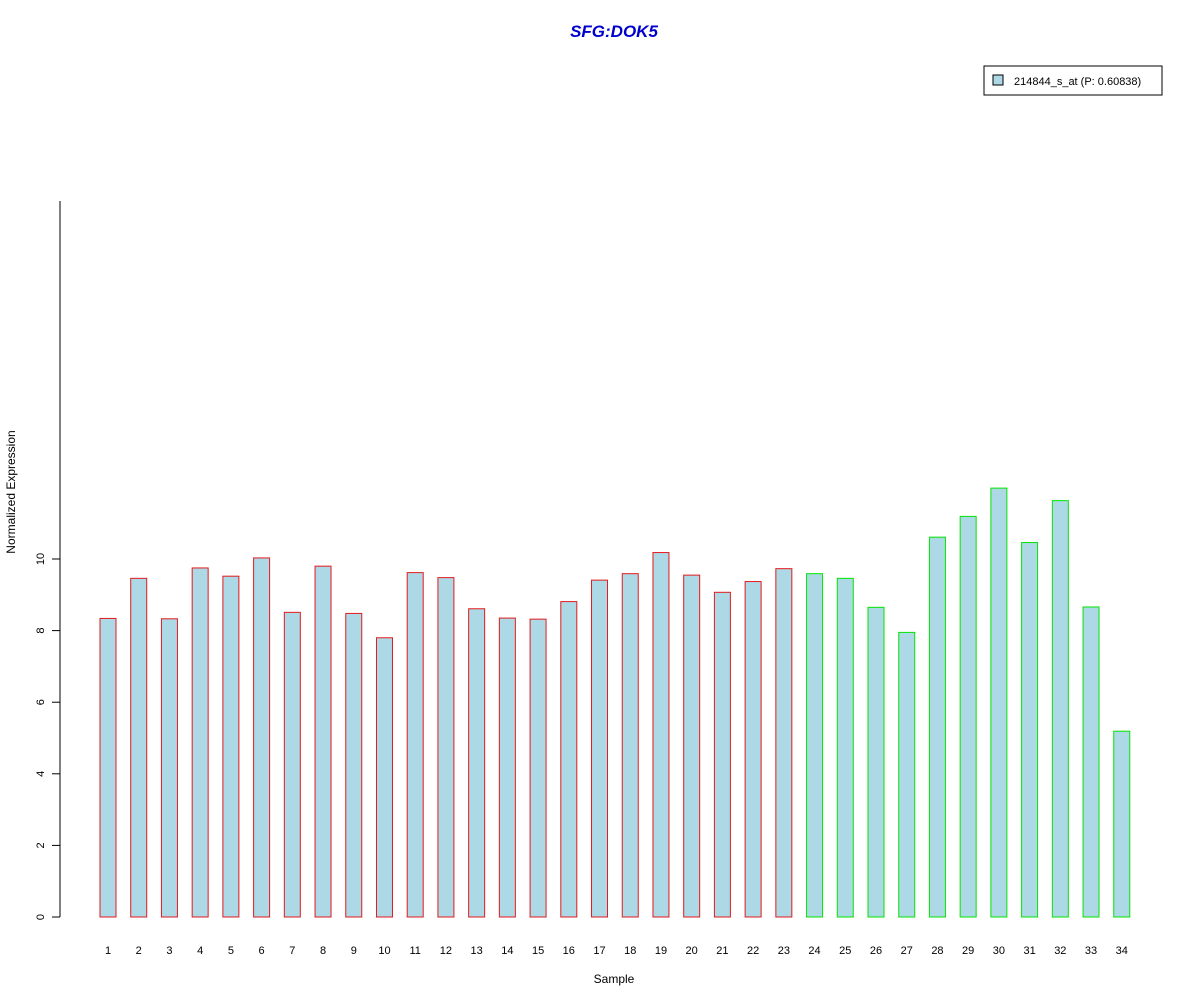 The height and width of the screenshot is (1000, 1200). Describe the element at coordinates (200, 951) in the screenshot. I see `x-tick-label: 4` at that location.